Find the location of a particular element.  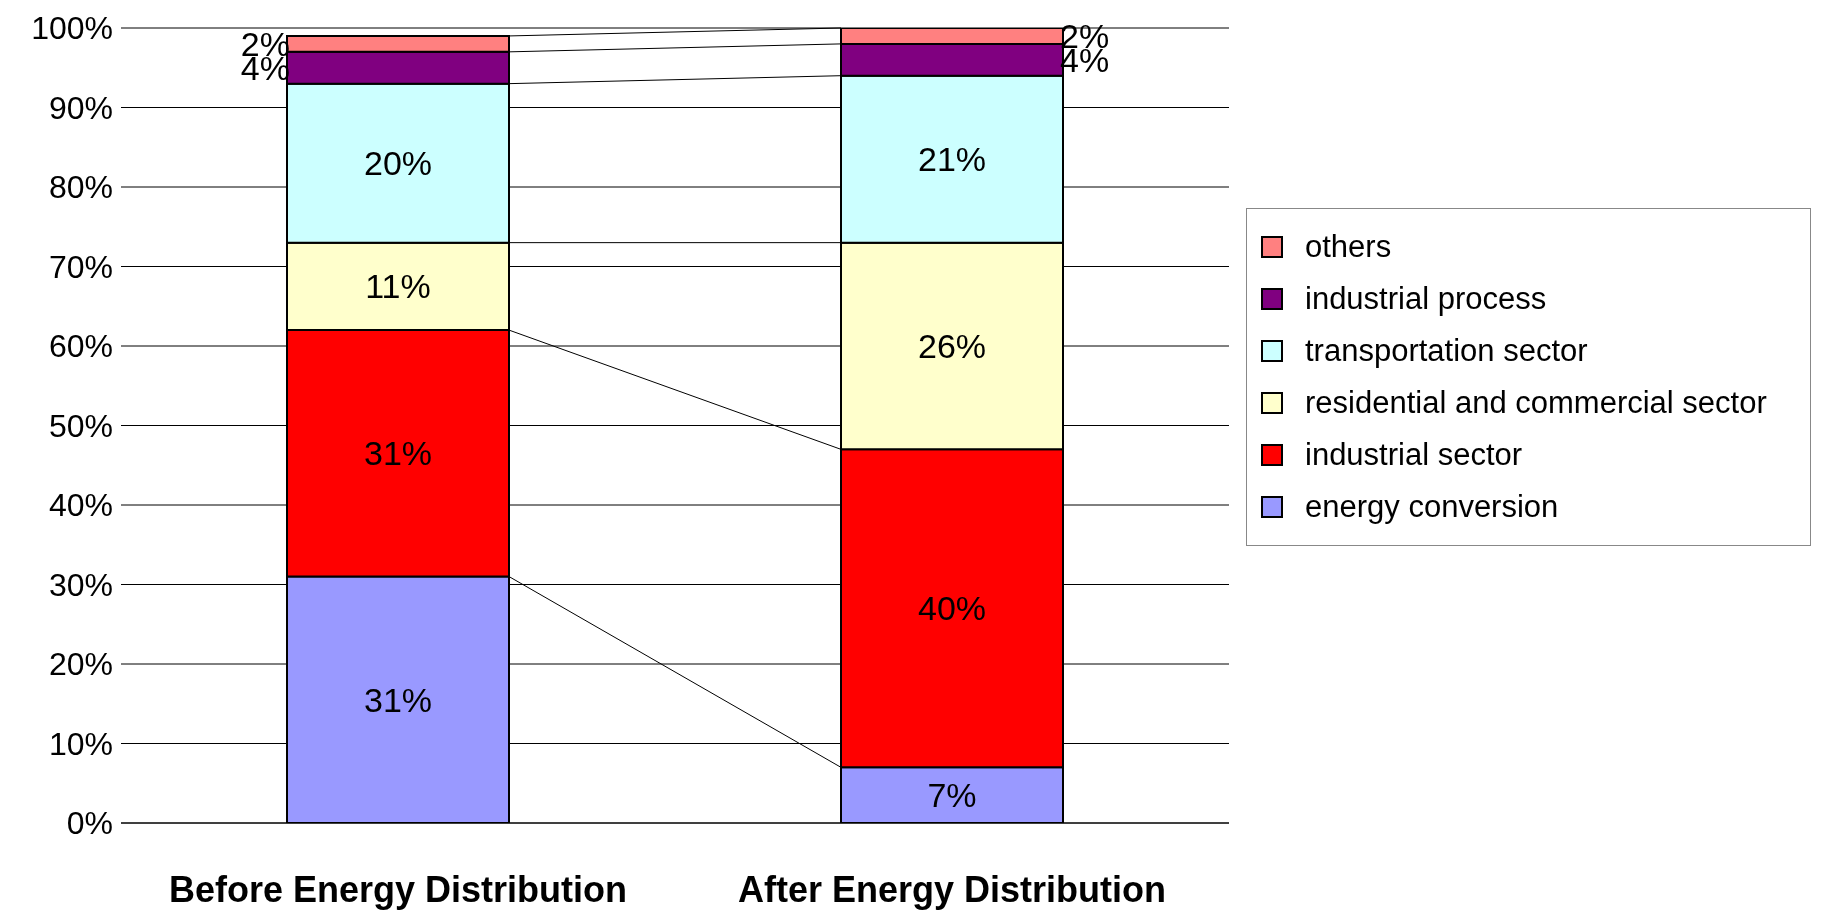

y-tick-label: 50% is located at coordinates (80, 425).